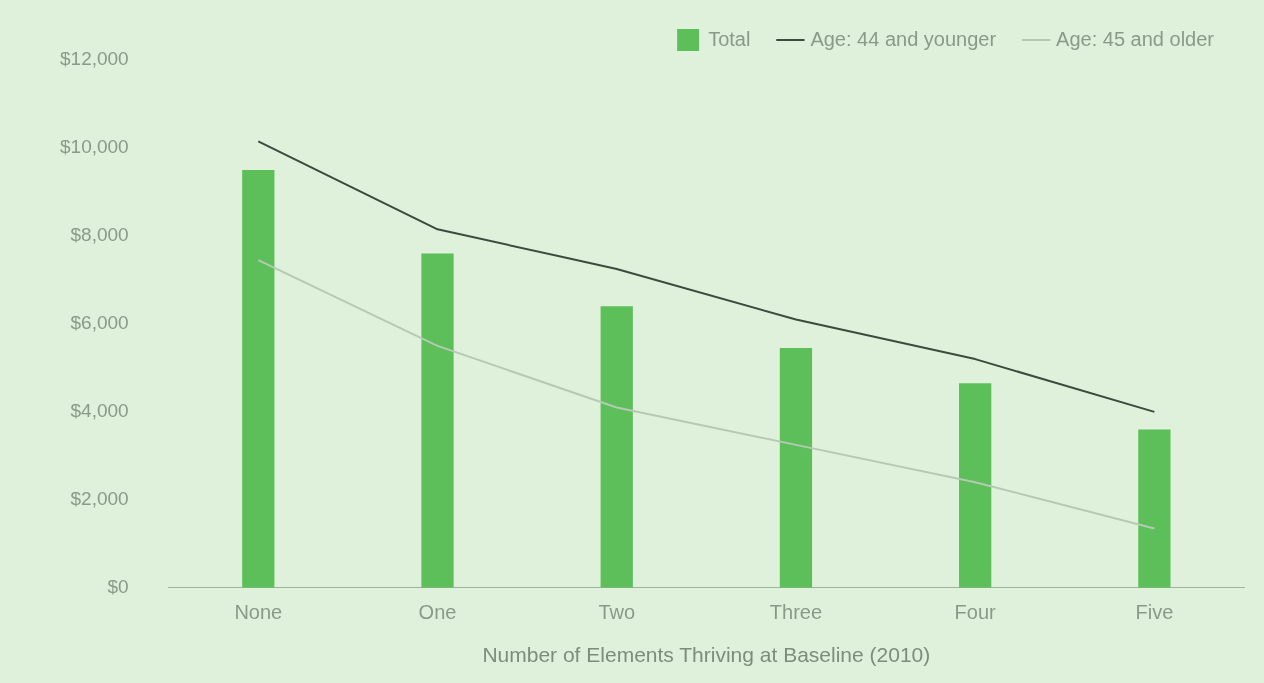  What do you see at coordinates (796, 612) in the screenshot?
I see `x-tick-label: Three` at bounding box center [796, 612].